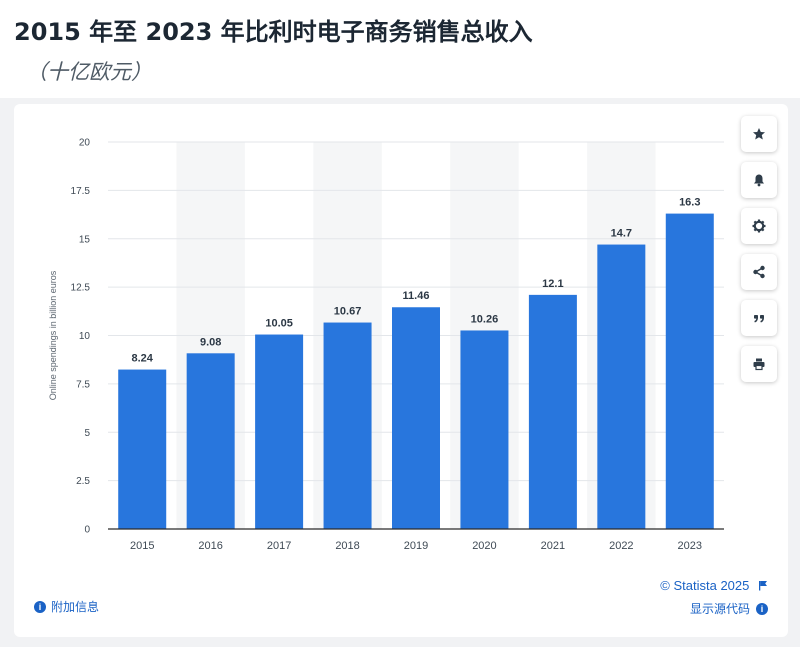  Describe the element at coordinates (347, 546) in the screenshot. I see `x-tick-label: 2018` at that location.